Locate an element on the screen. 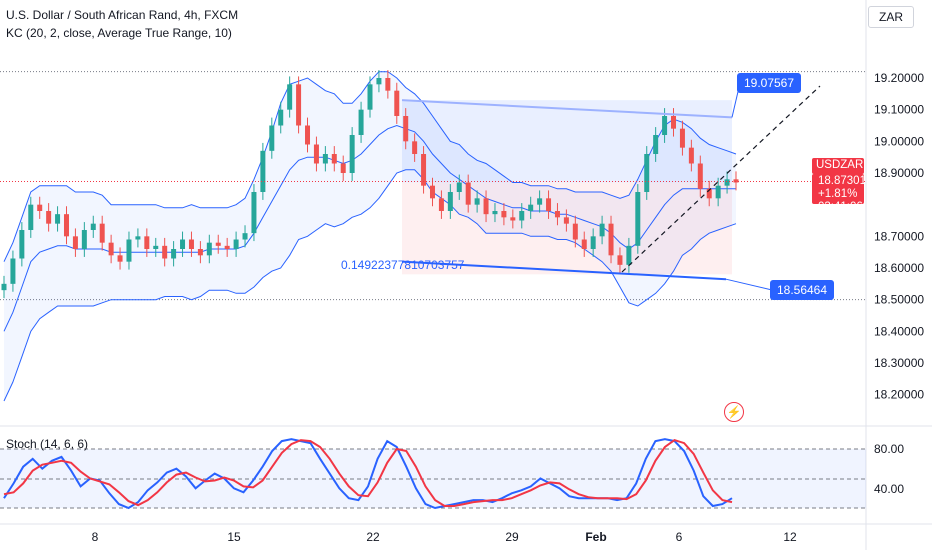 This screenshot has height=550, width=932. range-value-label: 0.14922377810703757 is located at coordinates (403, 265).